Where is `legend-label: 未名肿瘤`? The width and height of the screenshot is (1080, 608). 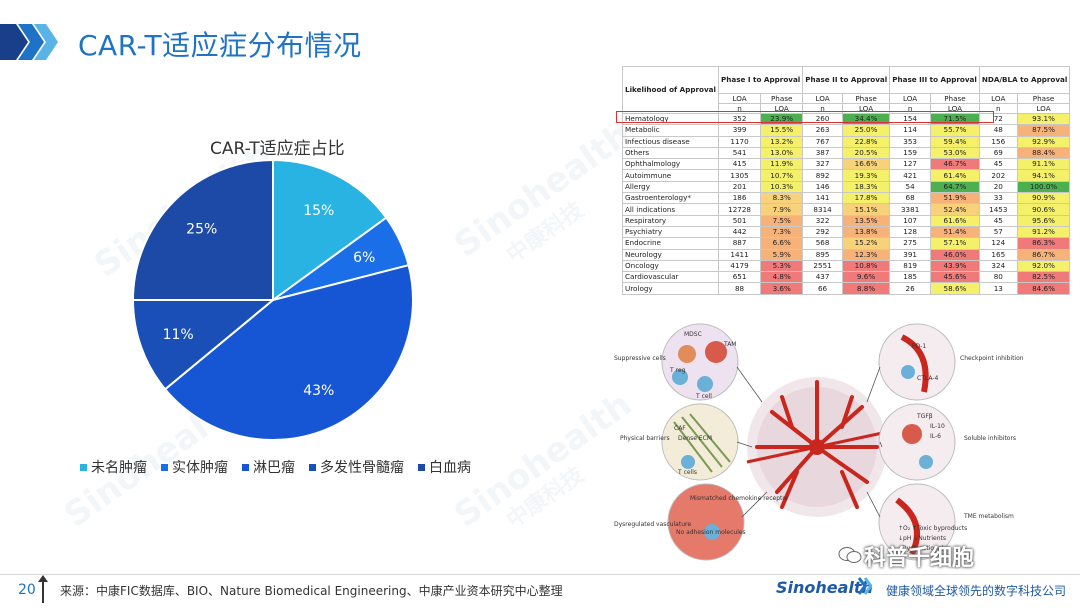 legend-label: 未名肿瘤 is located at coordinates (119, 468).